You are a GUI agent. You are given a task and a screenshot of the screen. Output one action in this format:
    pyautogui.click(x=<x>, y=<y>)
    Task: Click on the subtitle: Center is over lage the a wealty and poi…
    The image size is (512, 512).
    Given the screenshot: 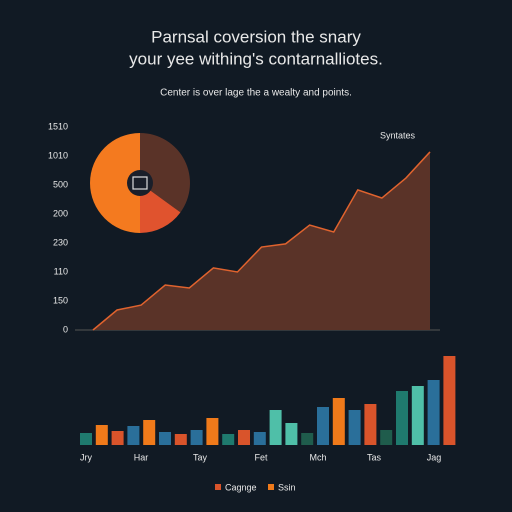 What is the action you would take?
    pyautogui.click(x=256, y=93)
    